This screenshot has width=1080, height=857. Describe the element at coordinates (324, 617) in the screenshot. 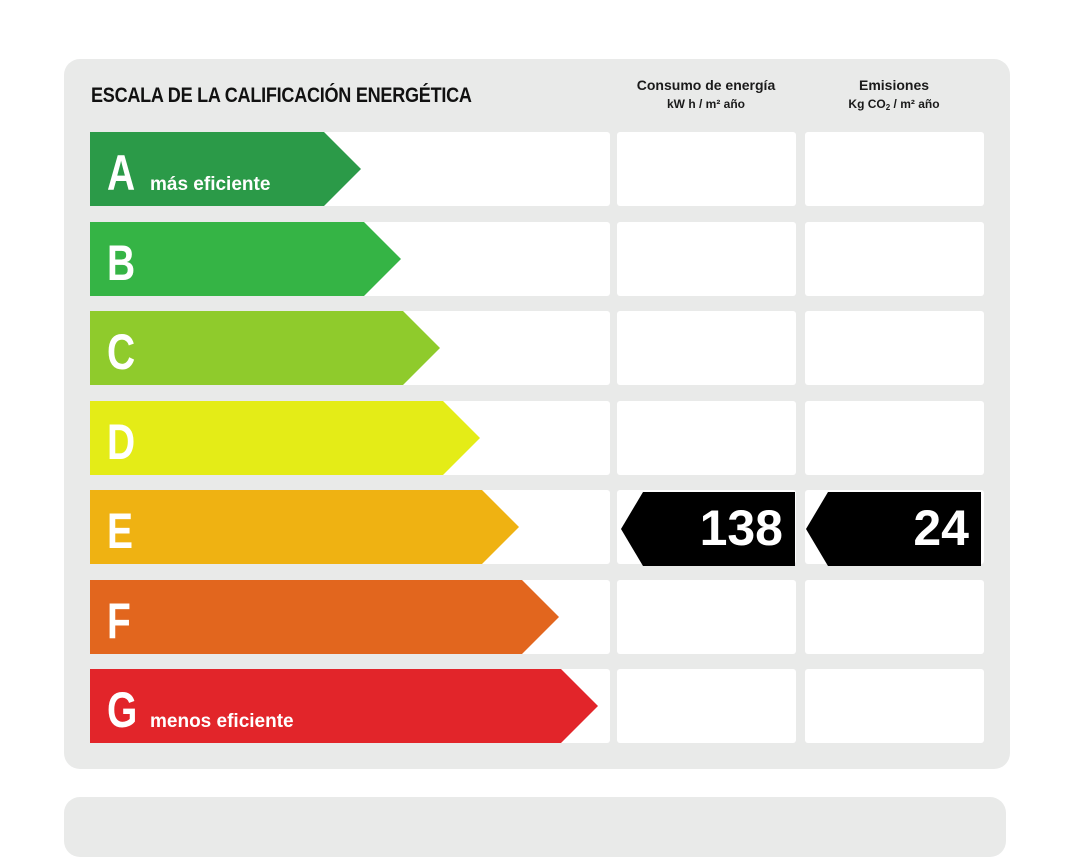

I see `rating-f-arrow` at that location.